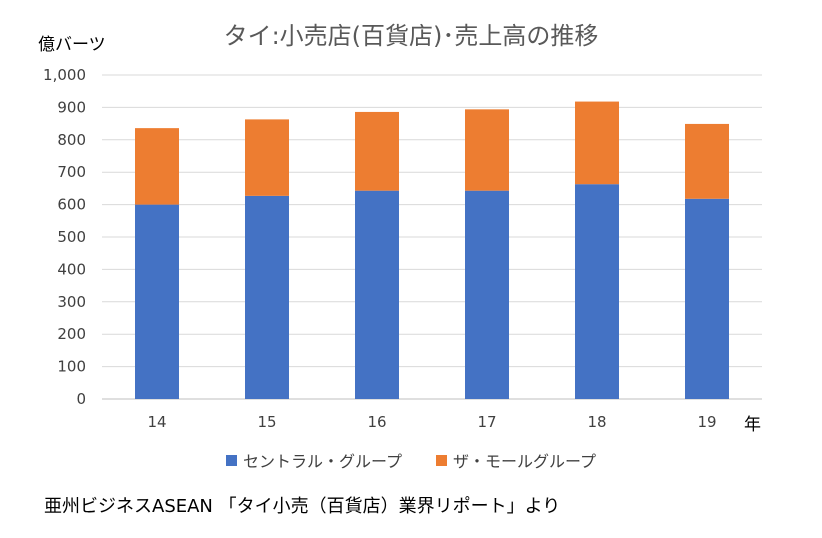 Image resolution: width=822 pixels, height=538 pixels. Describe the element at coordinates (441, 460) in the screenshot. I see `legend-swatch-the-mall` at that location.